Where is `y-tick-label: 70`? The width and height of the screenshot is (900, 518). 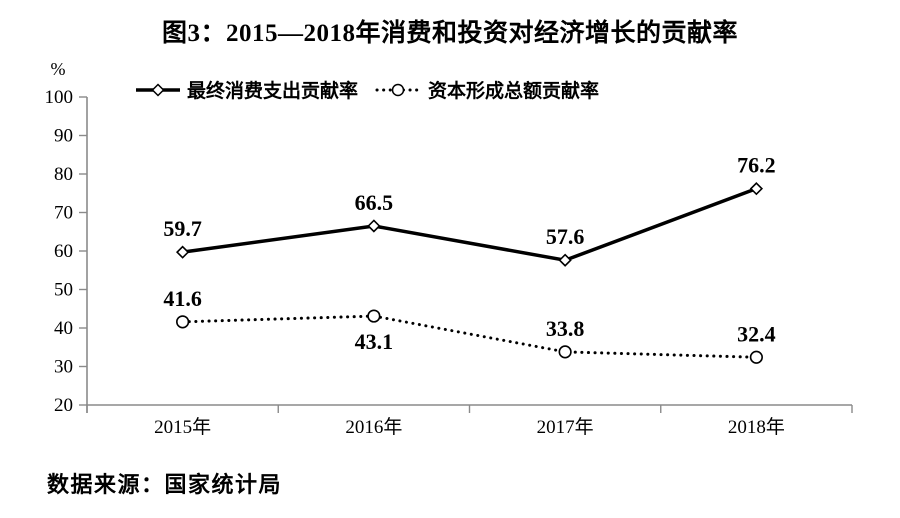
y-tick-label: 70 is located at coordinates (63, 213).